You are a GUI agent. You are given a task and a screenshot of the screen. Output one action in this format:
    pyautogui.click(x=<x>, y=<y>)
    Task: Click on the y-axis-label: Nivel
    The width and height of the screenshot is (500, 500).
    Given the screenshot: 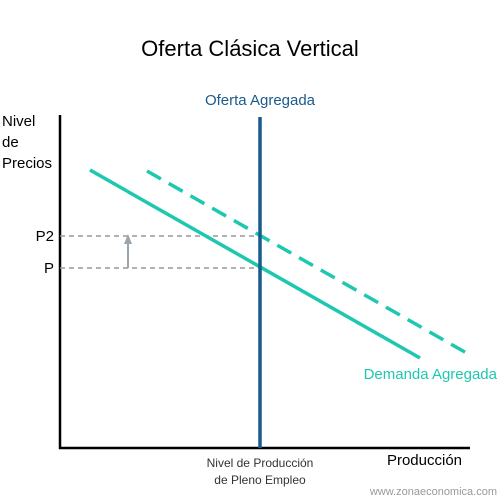 What is the action you would take?
    pyautogui.click(x=18, y=121)
    